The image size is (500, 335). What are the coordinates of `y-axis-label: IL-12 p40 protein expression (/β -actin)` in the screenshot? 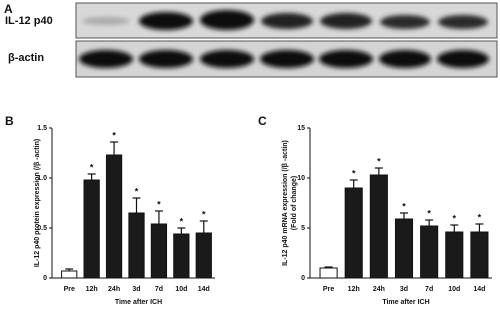 It's located at (37, 203).